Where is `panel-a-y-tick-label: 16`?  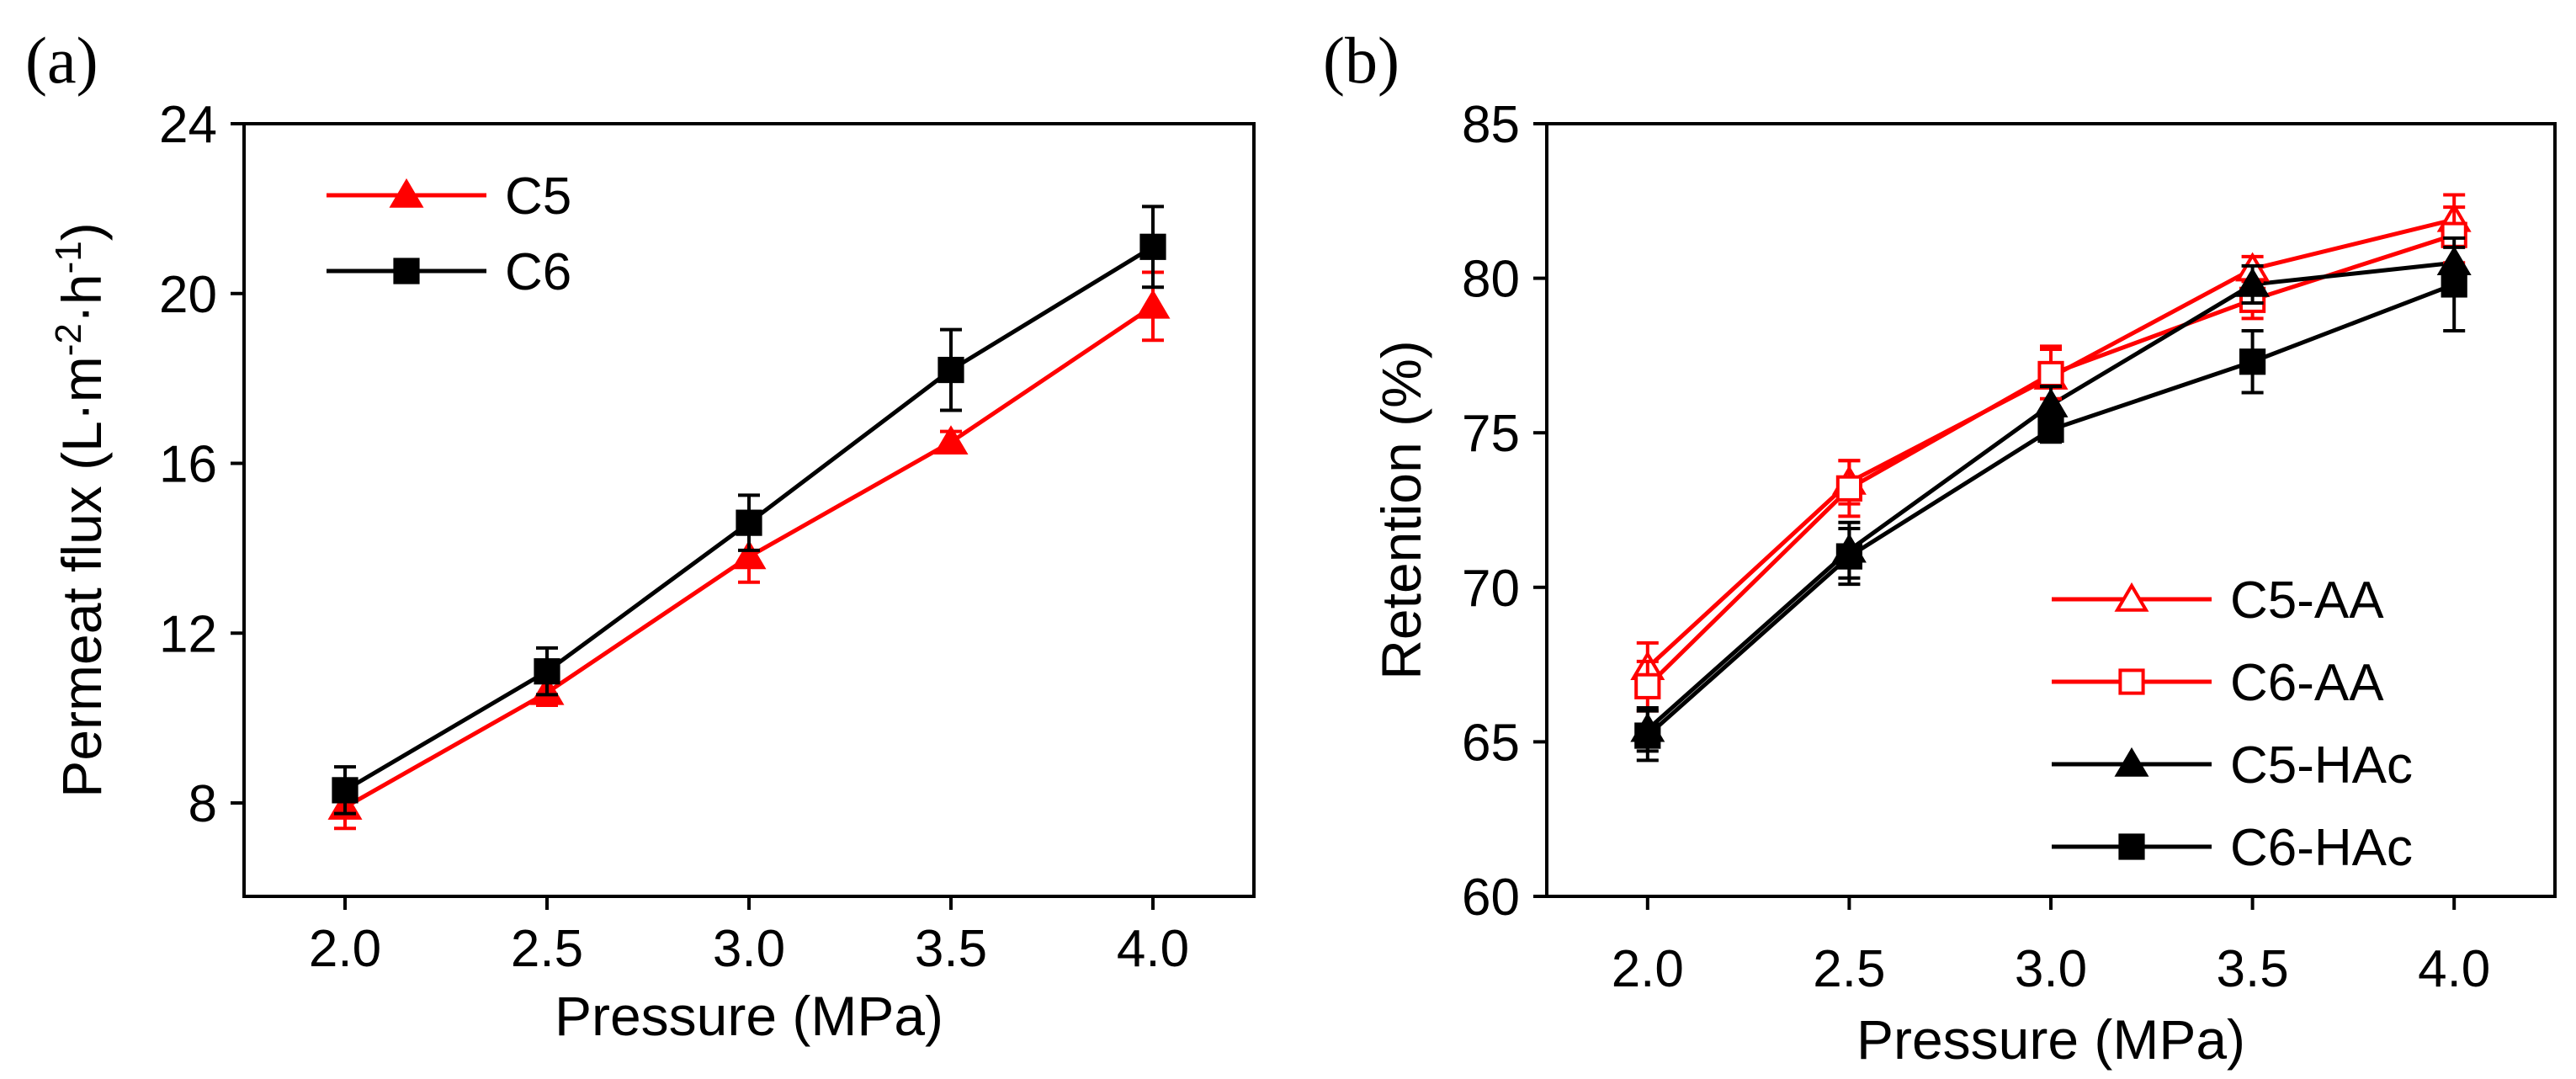
panel-a-y-tick-label: 16 is located at coordinates (188, 465).